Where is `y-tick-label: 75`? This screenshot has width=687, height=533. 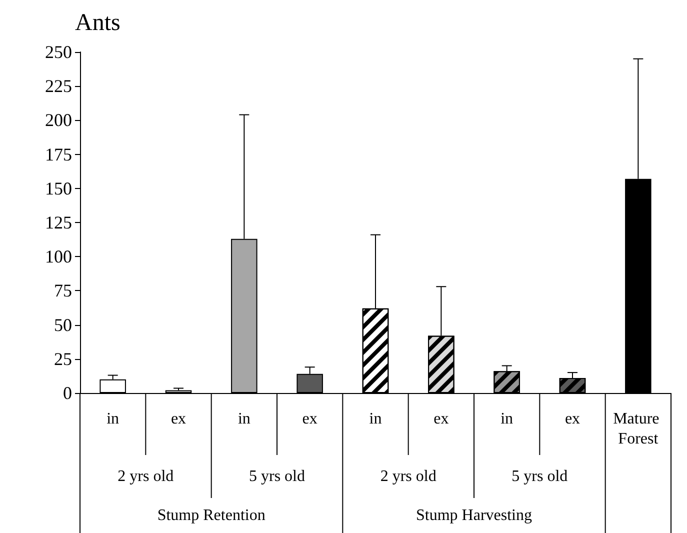
y-tick-label: 75 is located at coordinates (63, 290).